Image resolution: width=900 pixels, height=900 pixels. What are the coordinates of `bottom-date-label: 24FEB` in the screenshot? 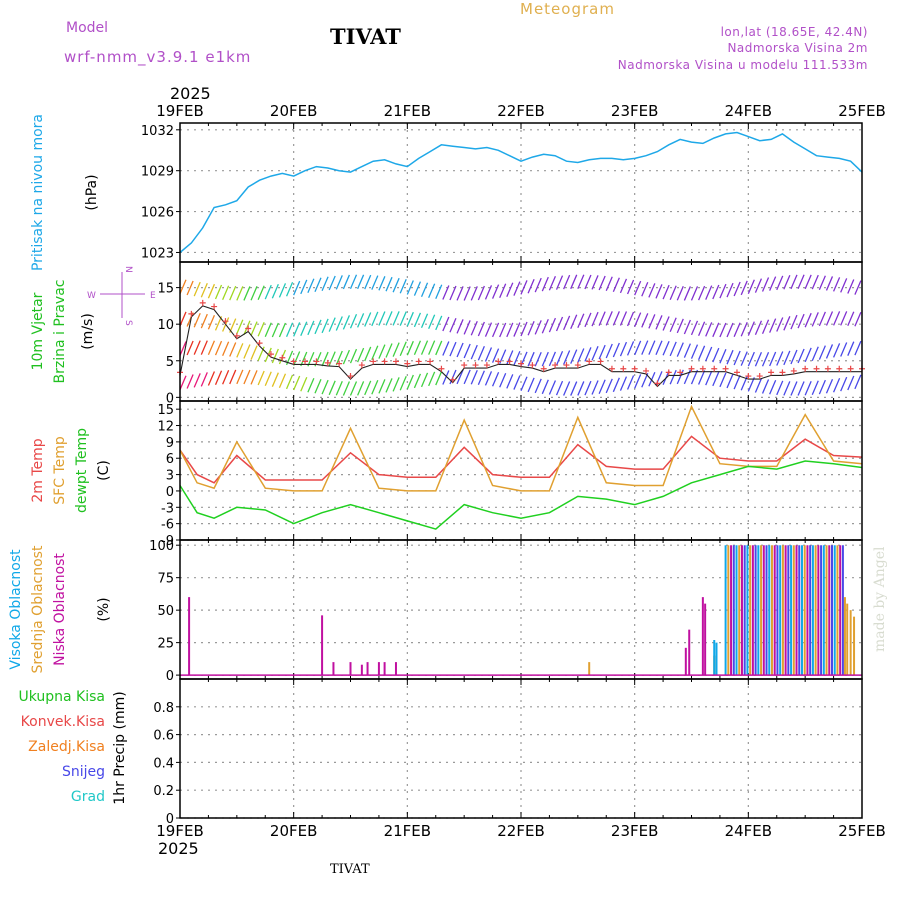 It's located at (748, 831).